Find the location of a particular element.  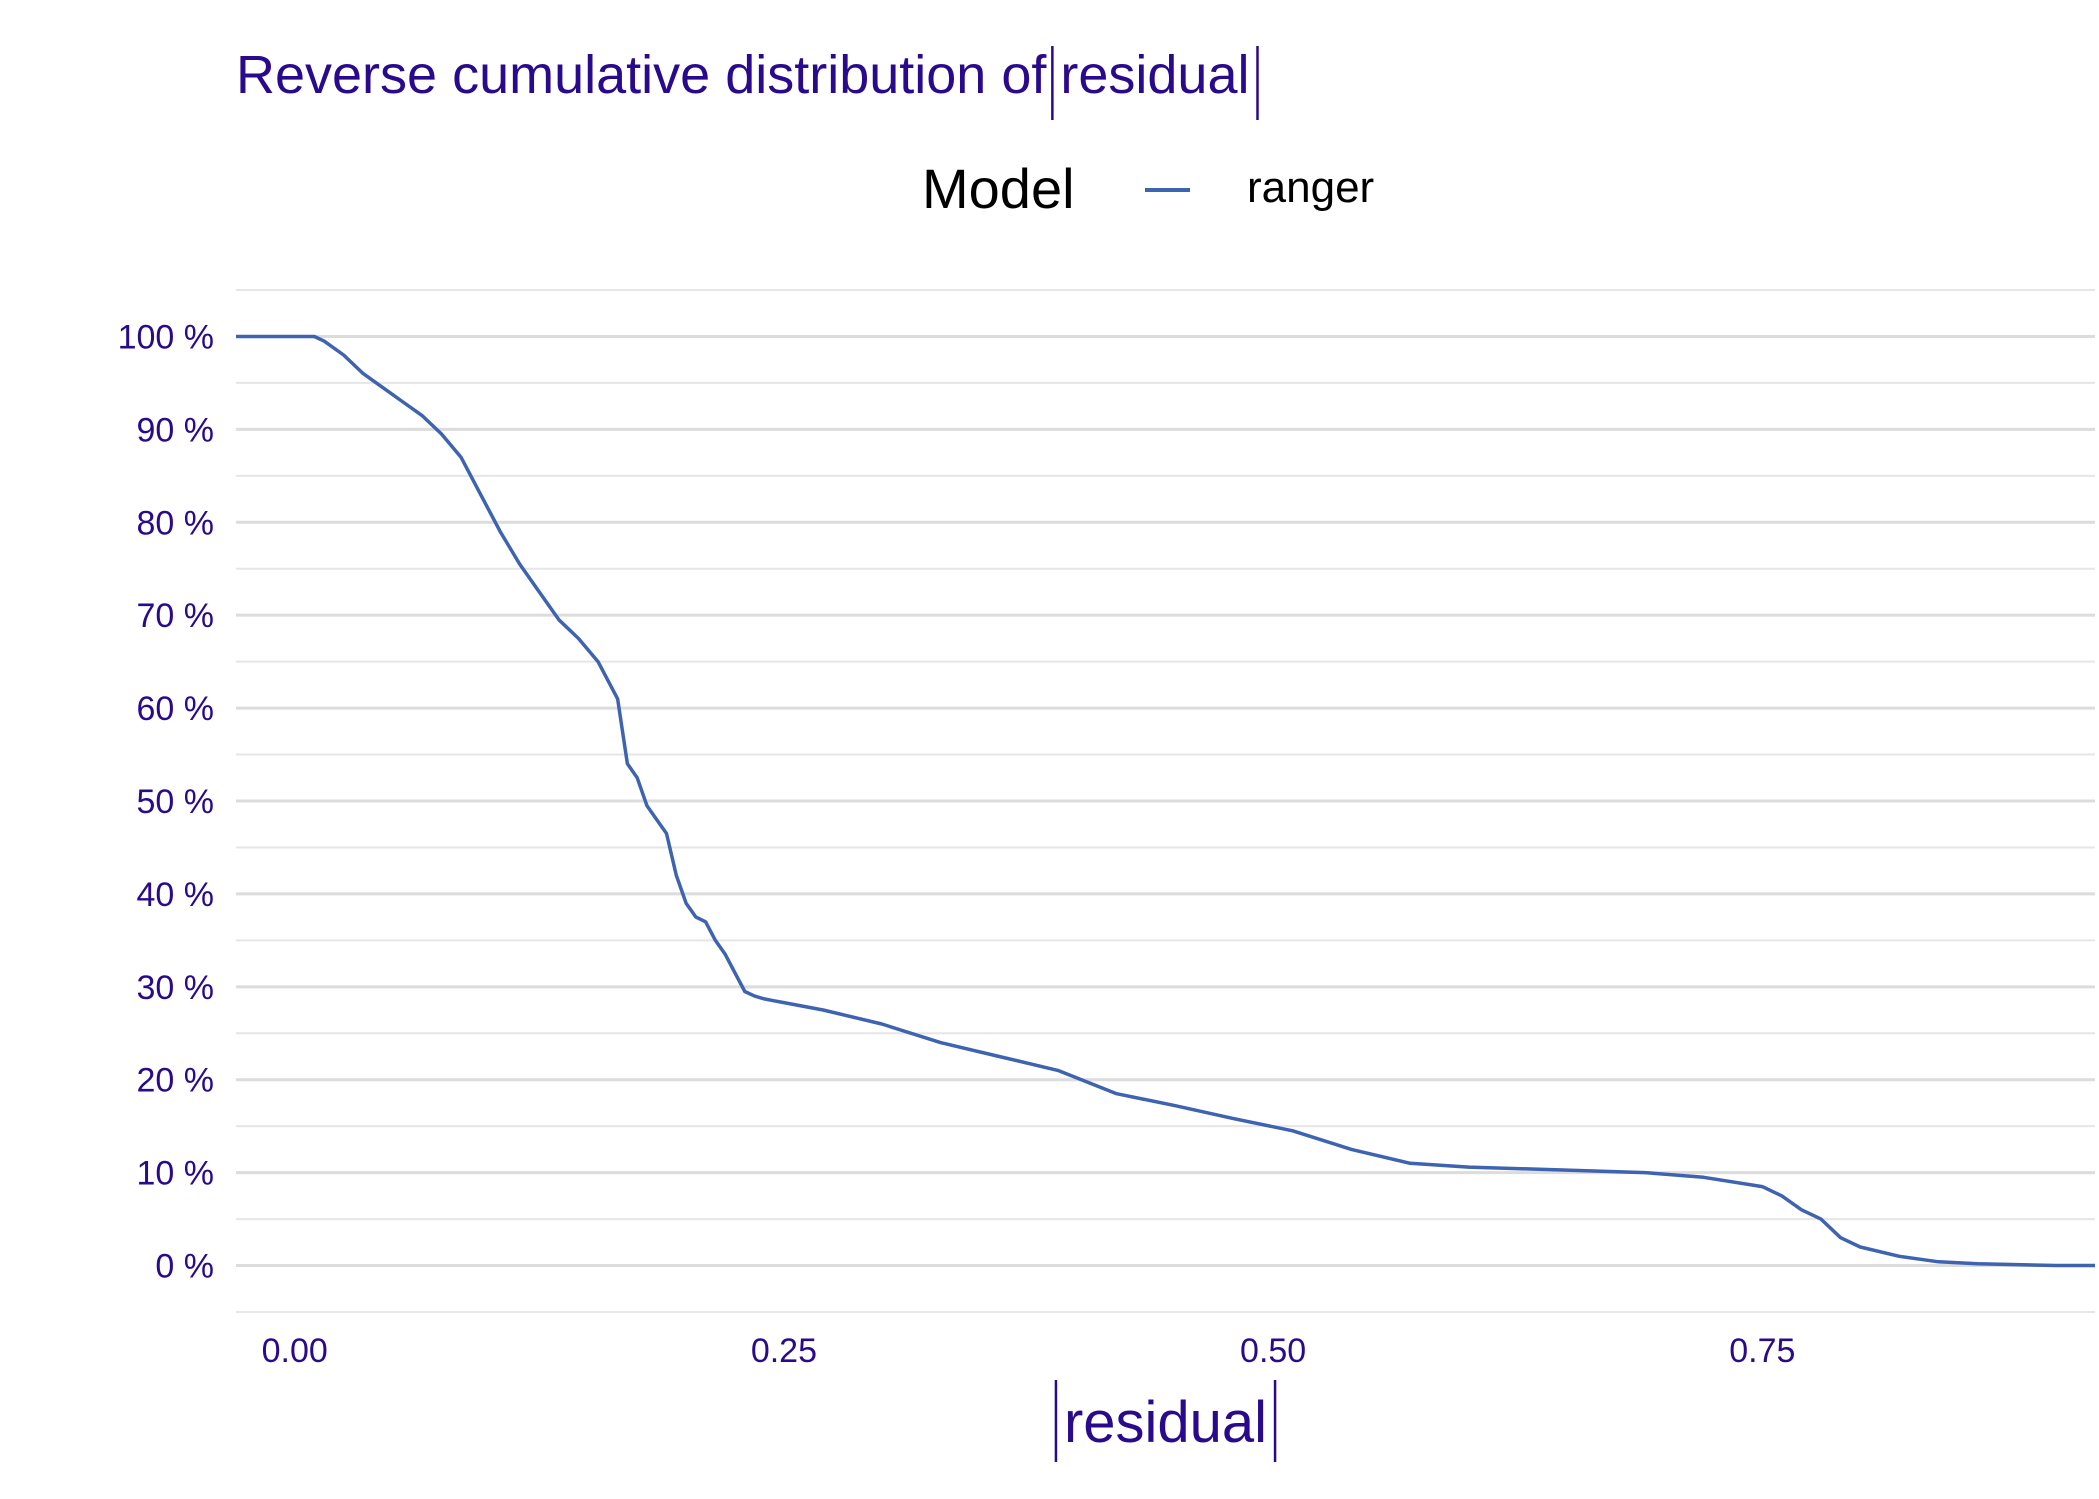

chart-title-math: residual is located at coordinates (1154, 75).